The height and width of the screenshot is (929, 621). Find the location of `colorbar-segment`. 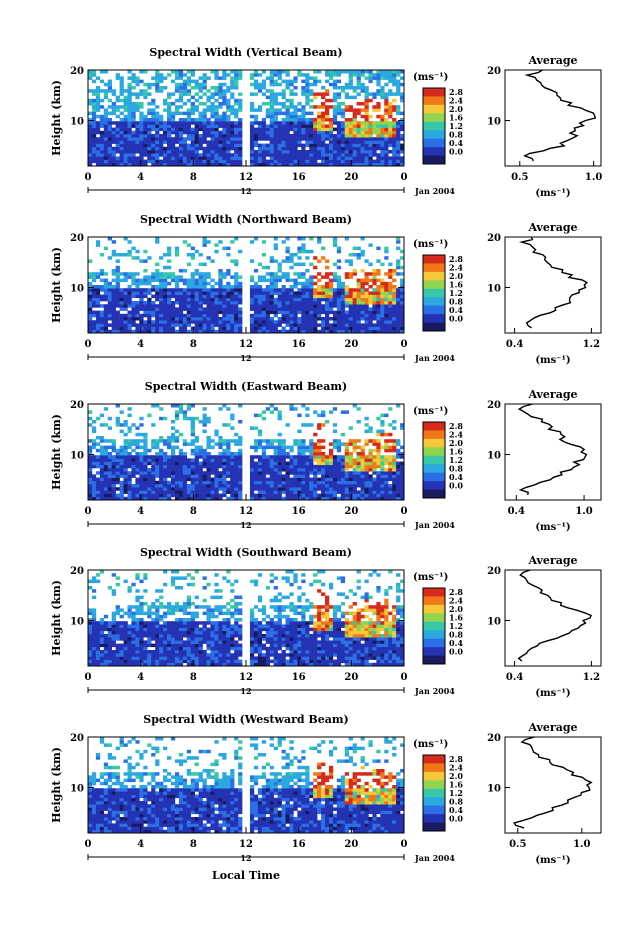

colorbar-segment is located at coordinates (434, 143).